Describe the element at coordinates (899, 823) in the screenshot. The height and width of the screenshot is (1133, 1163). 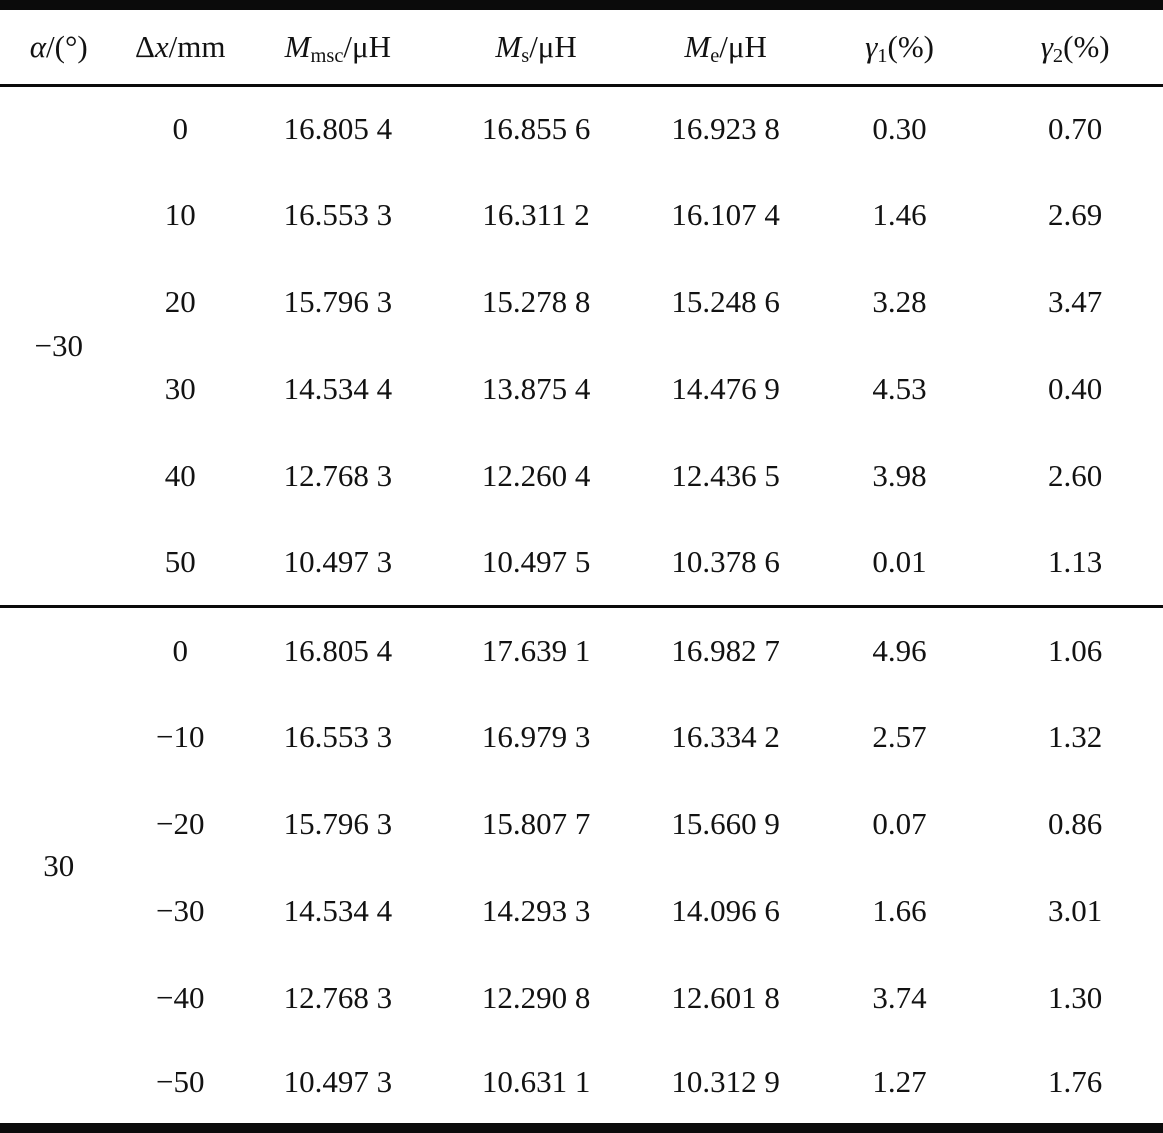
I see `table-cell-gamma1: 0.07` at that location.